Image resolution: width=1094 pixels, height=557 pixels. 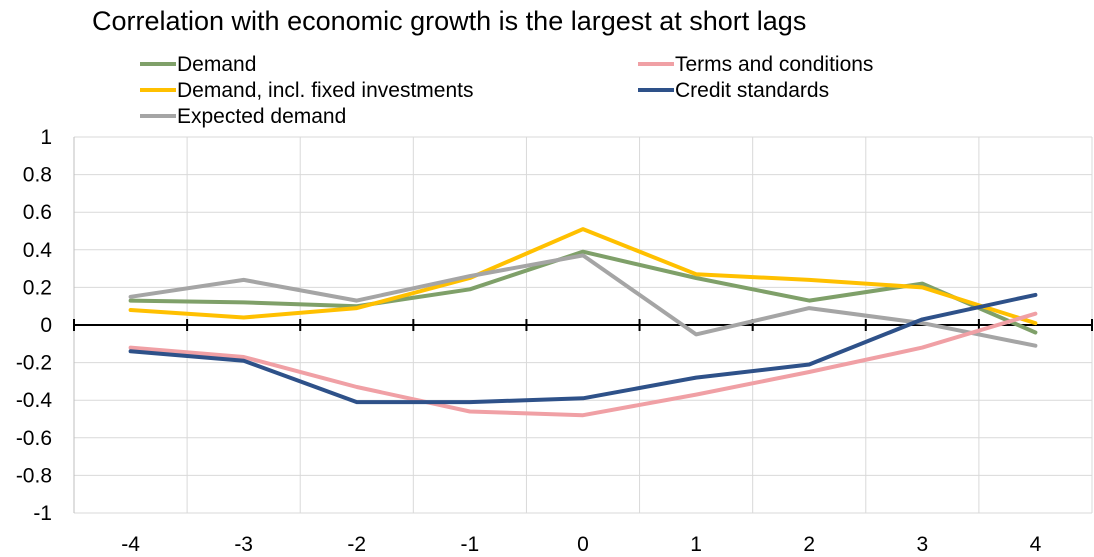 I want to click on x-tick-label: -4, so click(x=130, y=544).